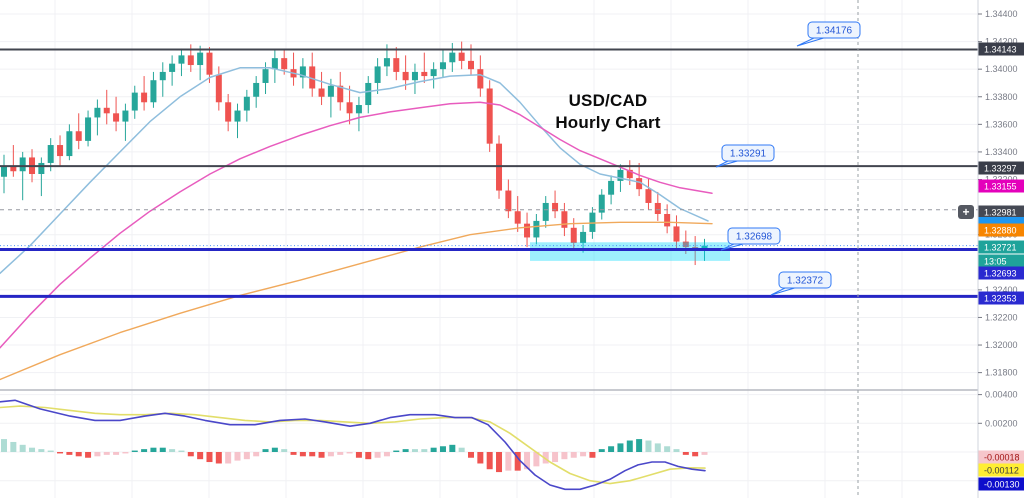  I want to click on svg-text: -0.00112, so click(1001, 471).